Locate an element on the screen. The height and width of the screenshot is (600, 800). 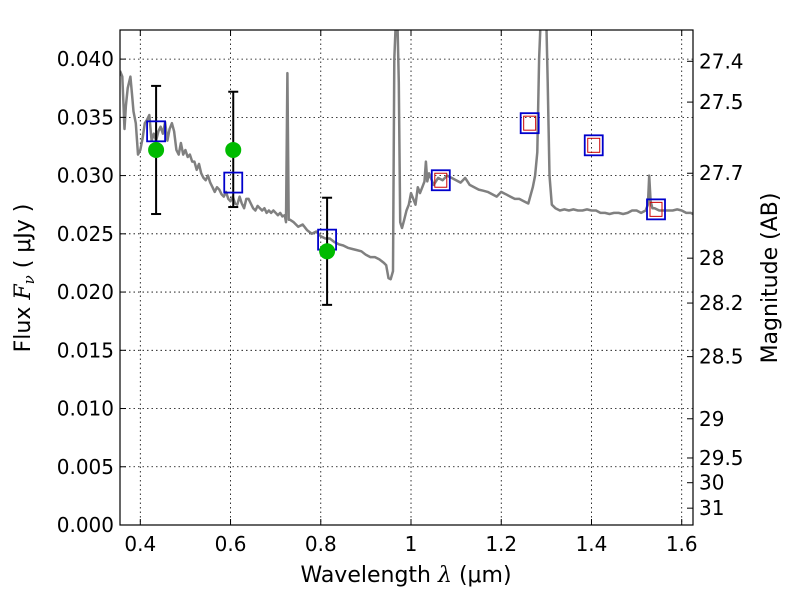
x-tick-label: 0.4 is located at coordinates (140, 544).